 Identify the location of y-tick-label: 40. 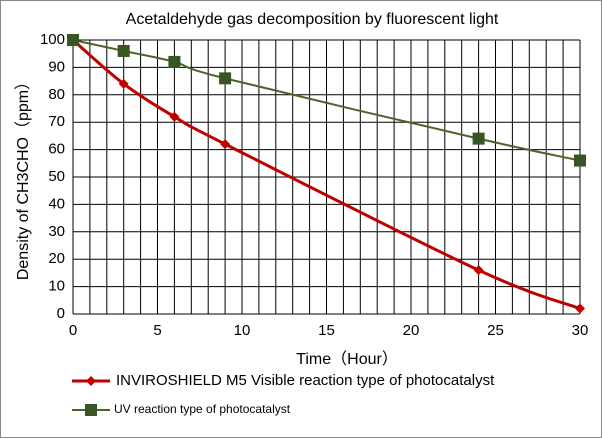
(56, 203).